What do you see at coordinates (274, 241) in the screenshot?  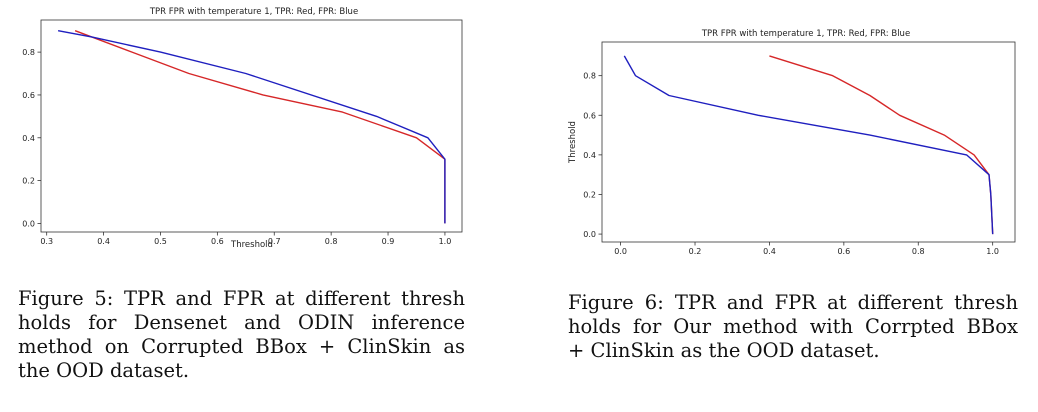 I see `x-tick-label: 0.7` at bounding box center [274, 241].